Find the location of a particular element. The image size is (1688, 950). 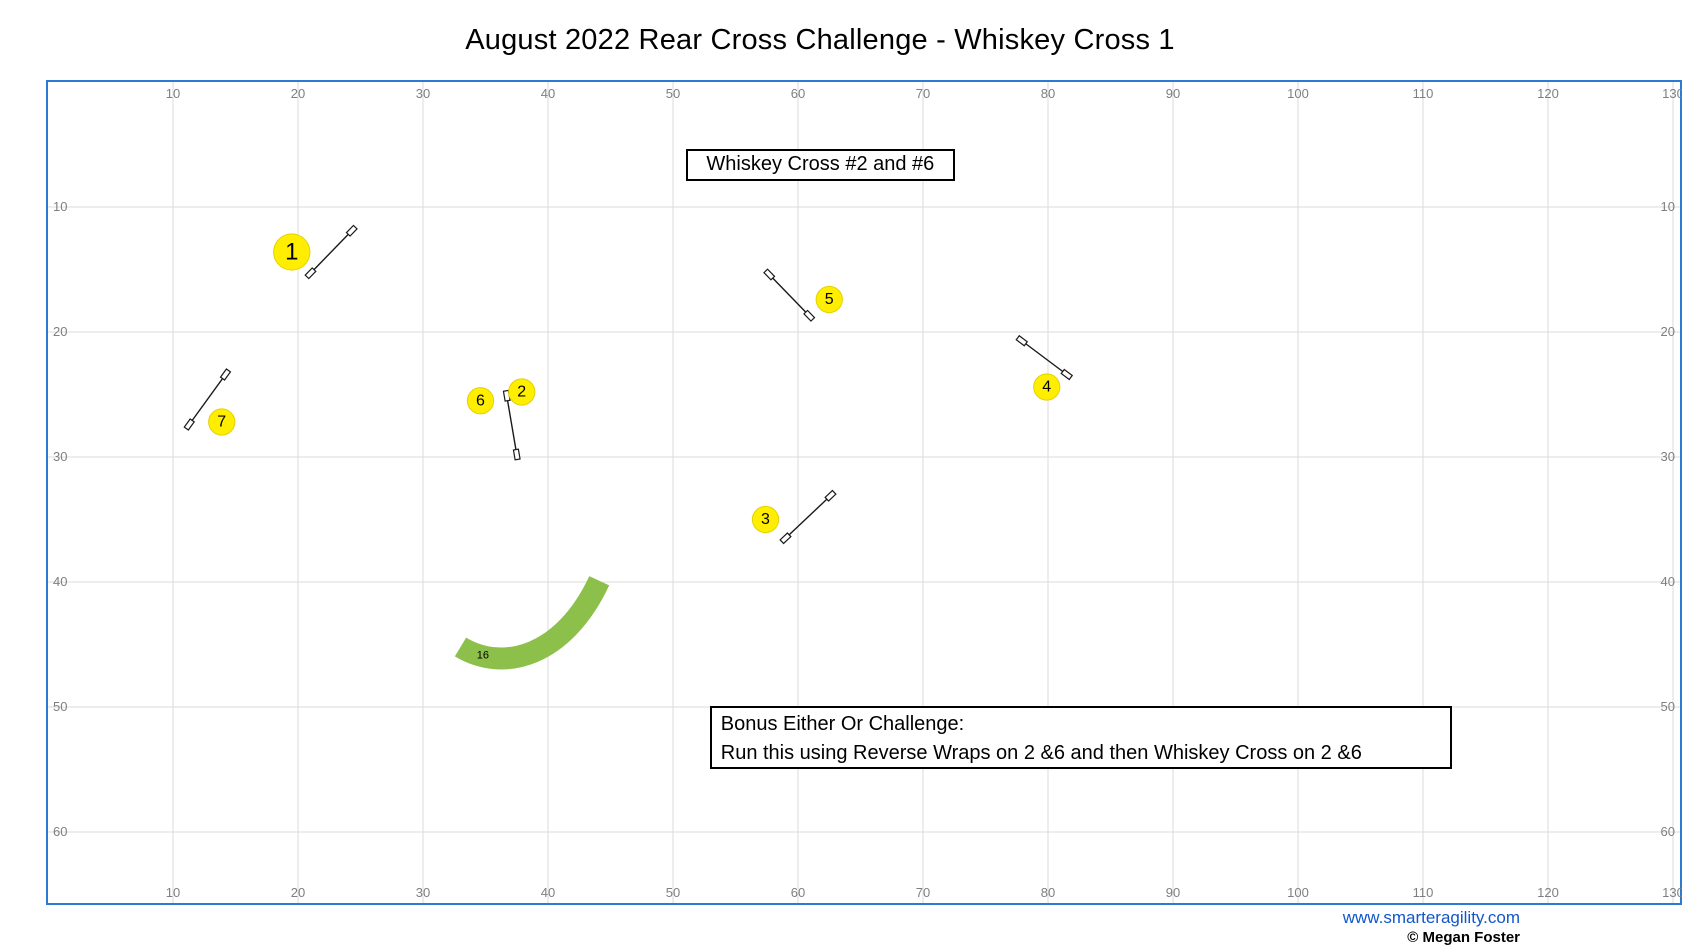

y-axis-tick-right: 40 is located at coordinates (1668, 581).